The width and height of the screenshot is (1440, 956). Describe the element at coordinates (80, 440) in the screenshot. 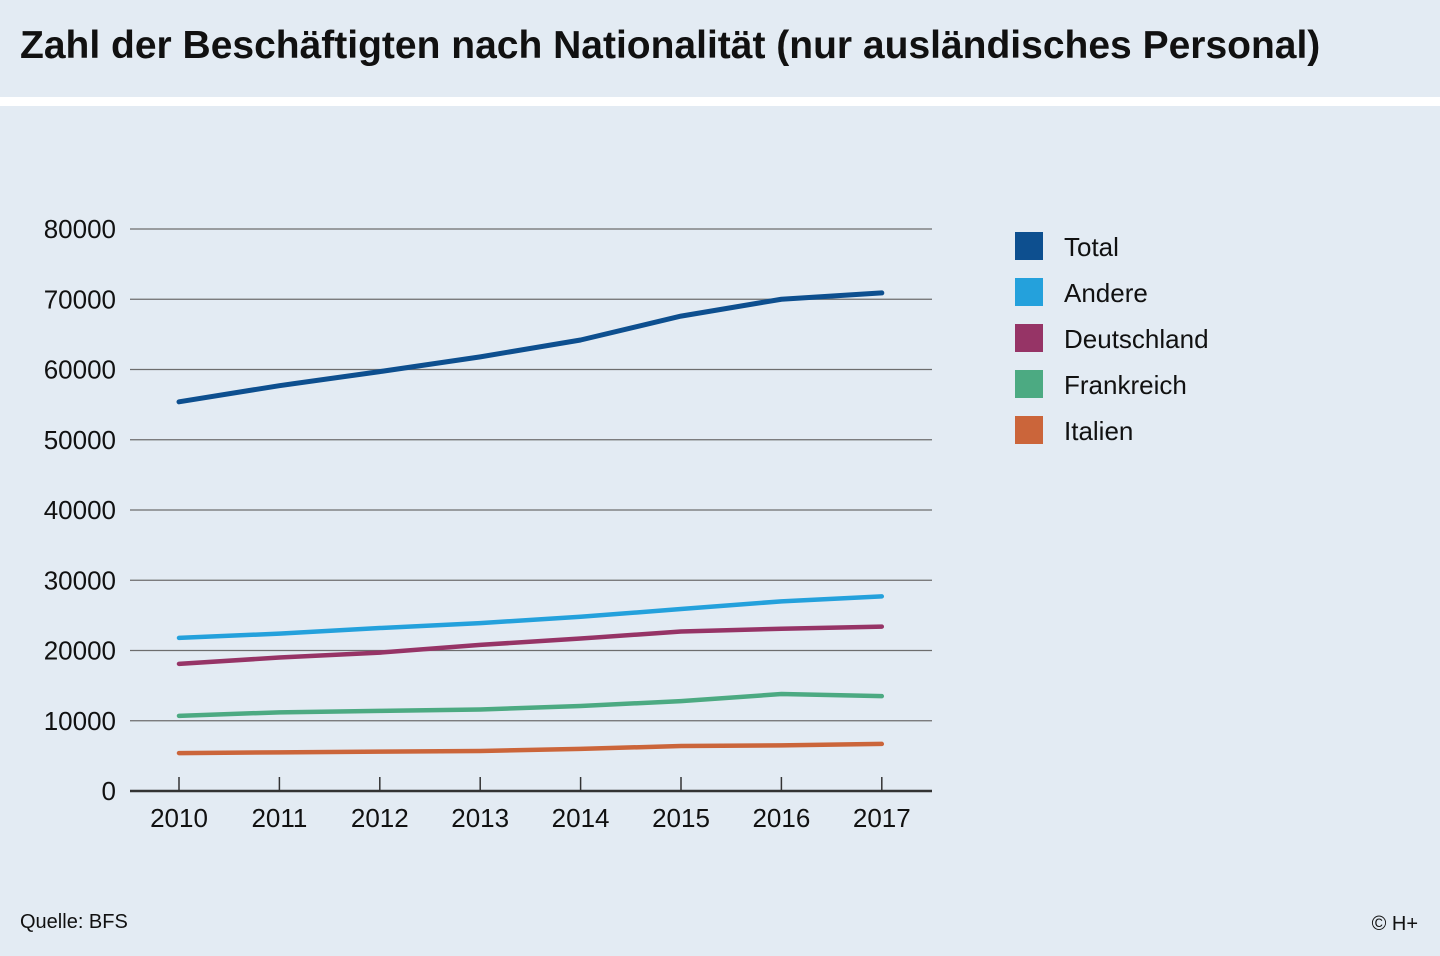

I see `y-tick-label: 50000` at that location.